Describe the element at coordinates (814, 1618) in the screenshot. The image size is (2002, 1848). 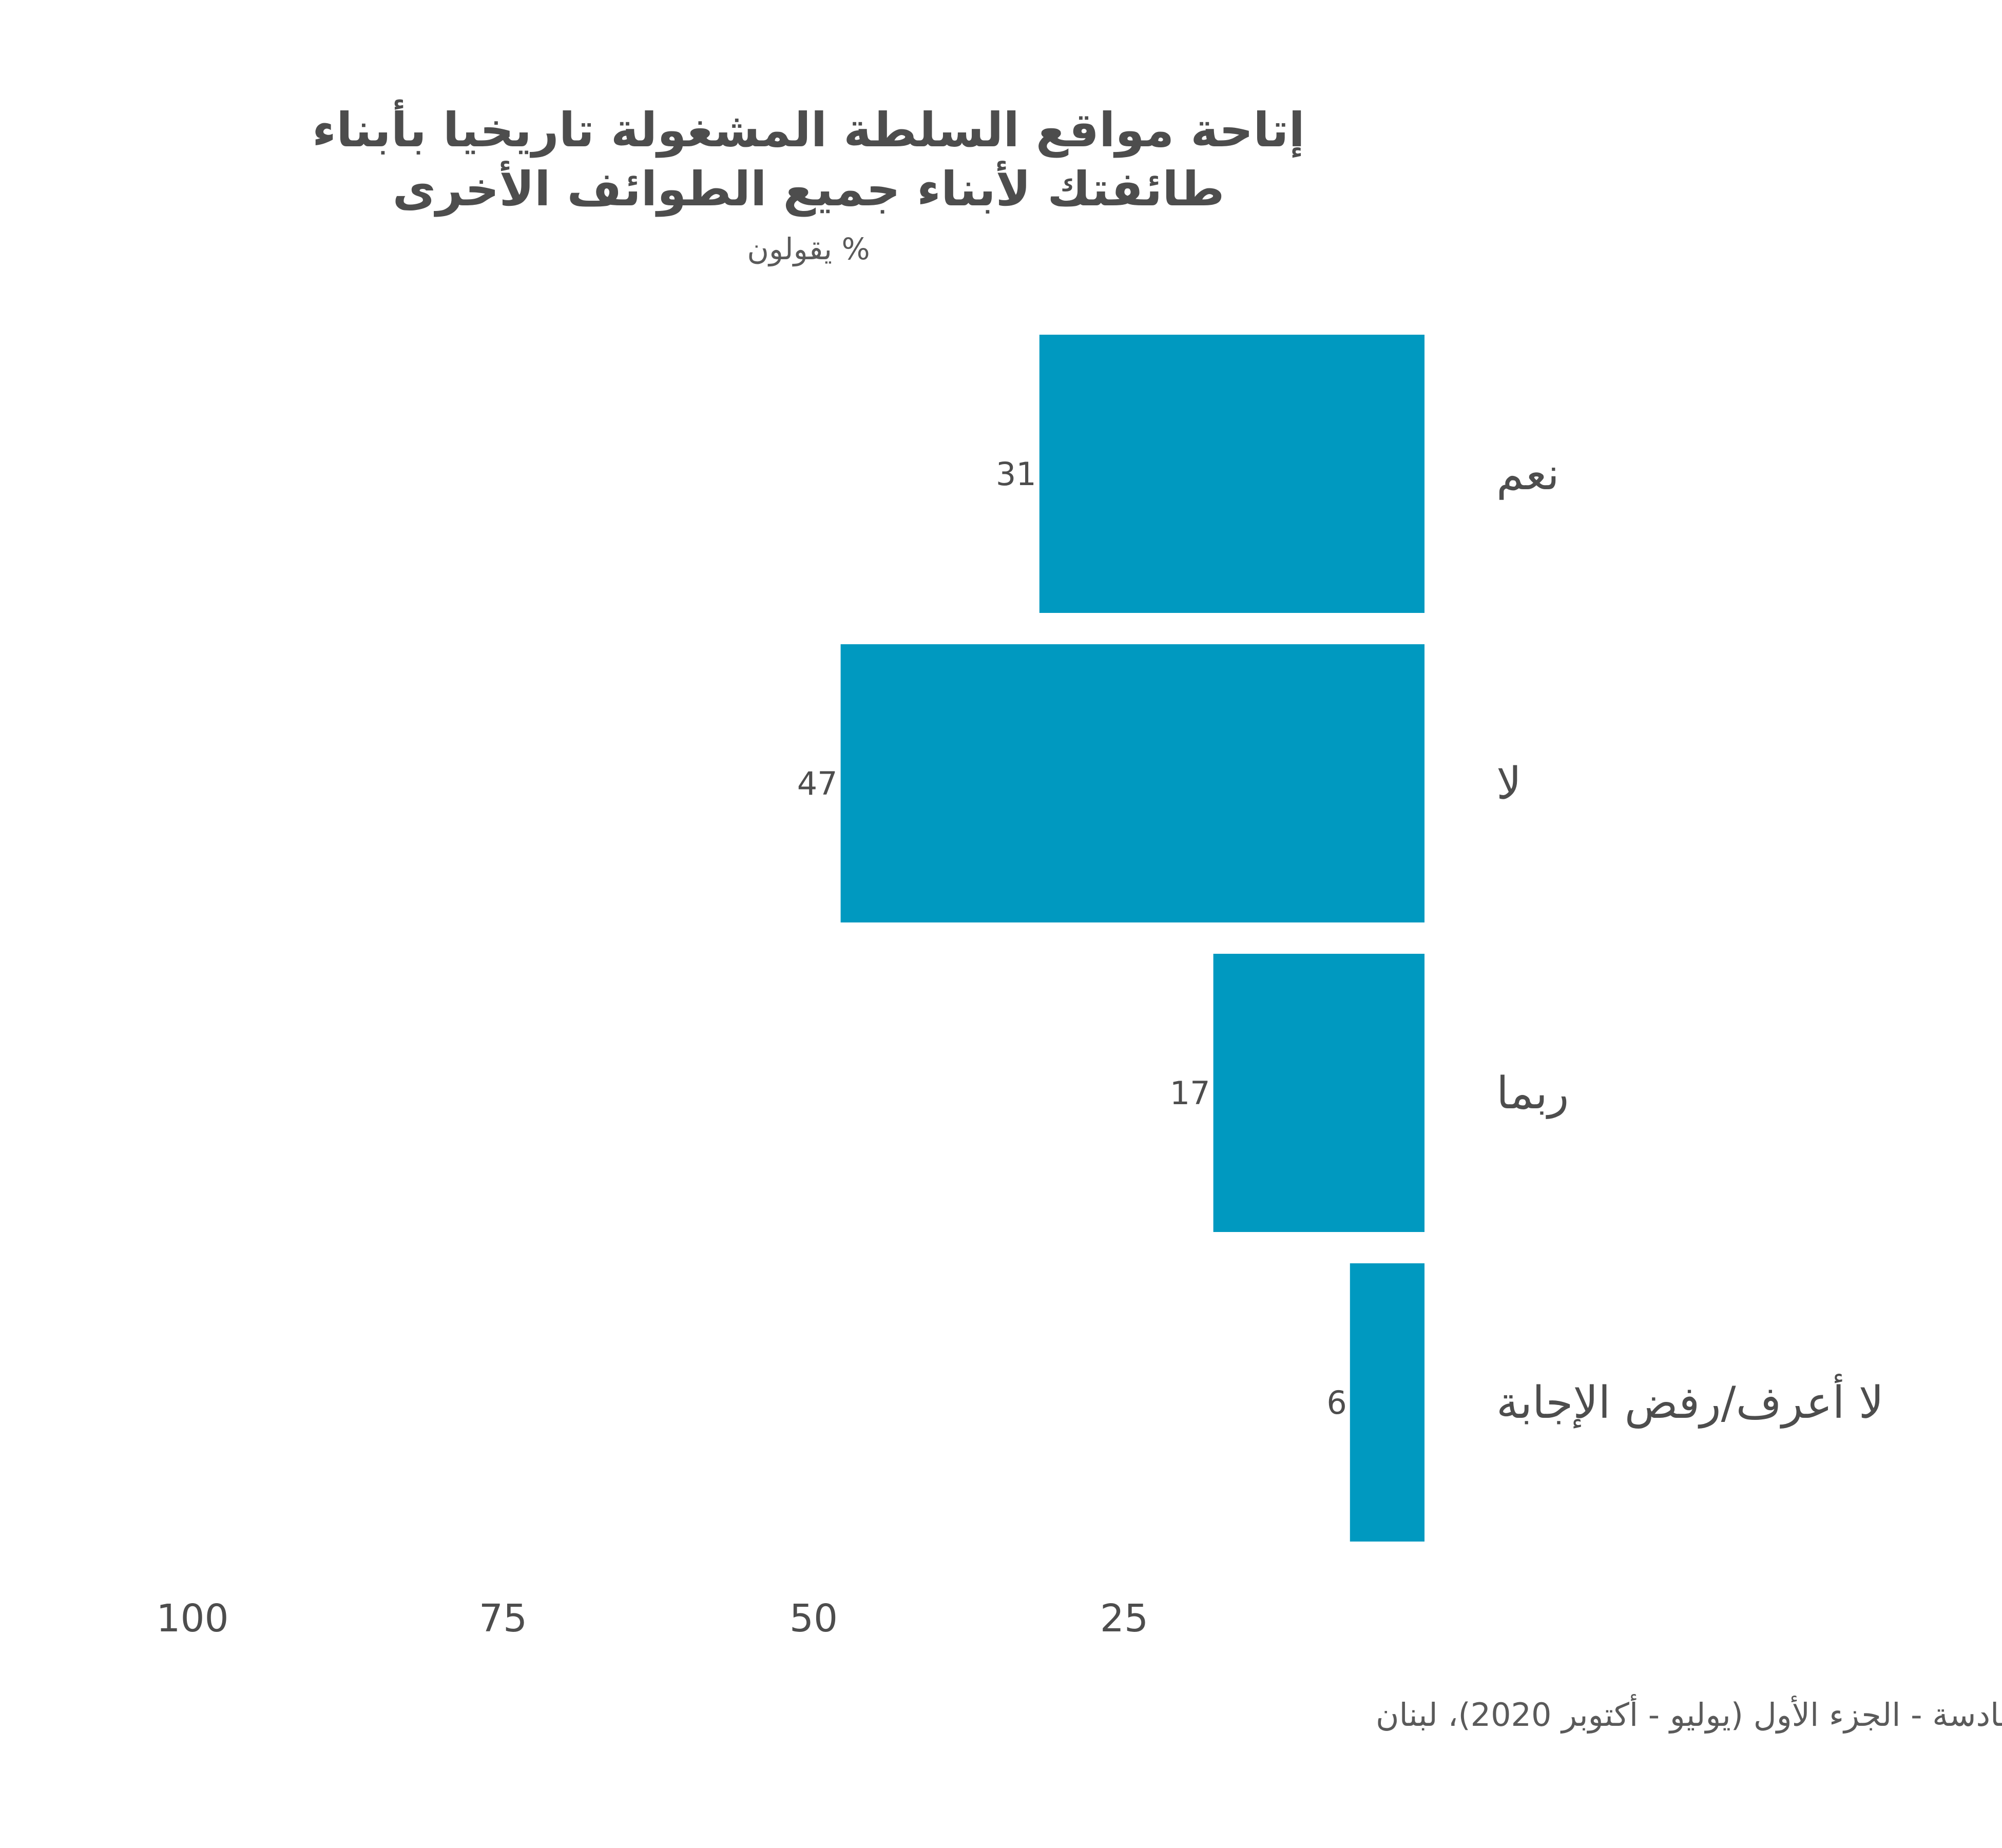
I see `x-tick-label-50: 50` at that location.